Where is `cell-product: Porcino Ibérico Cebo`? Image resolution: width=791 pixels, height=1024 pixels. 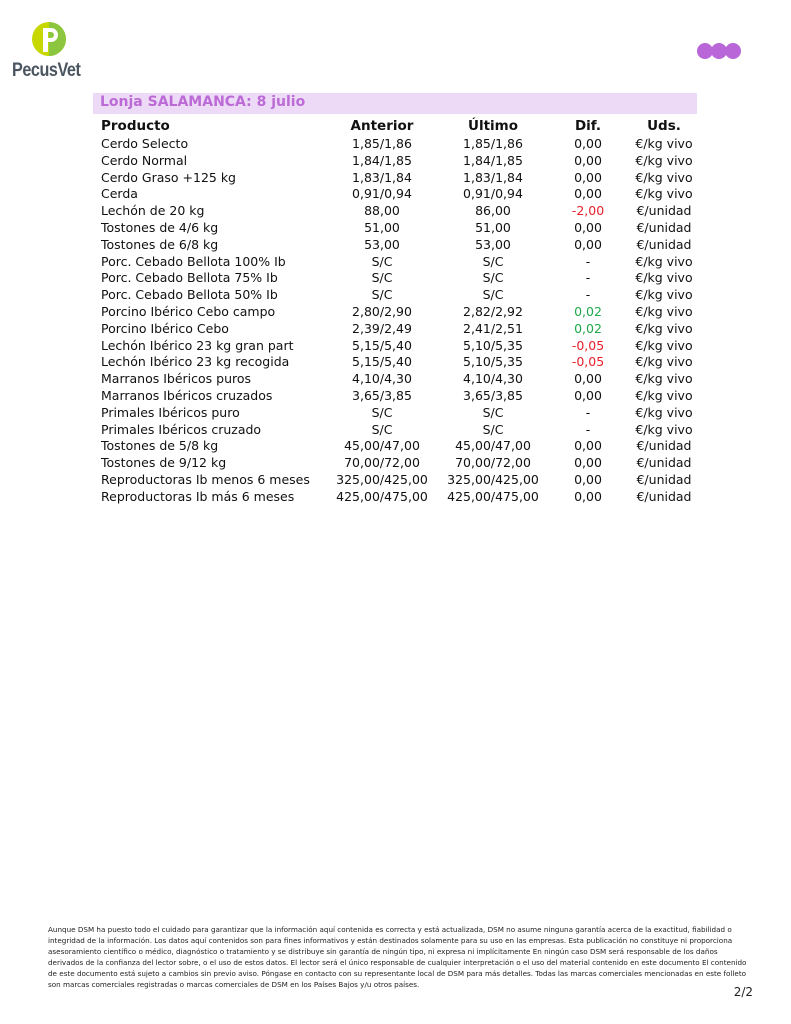
cell-product: Porcino Ibérico Cebo is located at coordinates (165, 328).